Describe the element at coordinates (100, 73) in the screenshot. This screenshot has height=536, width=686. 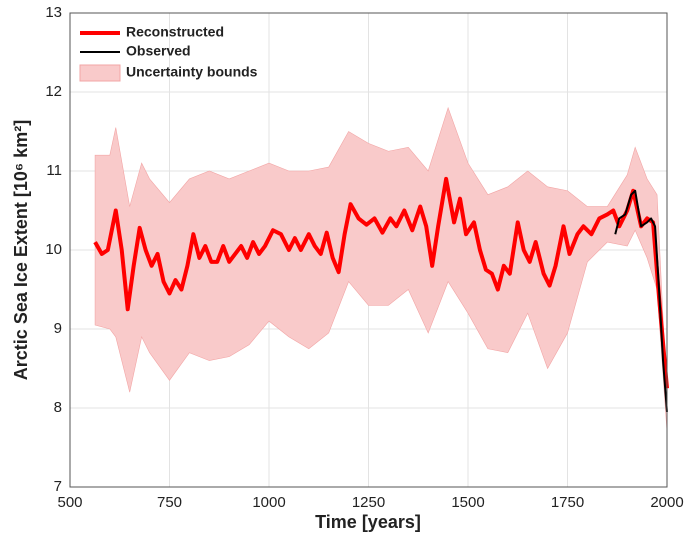
I see `legend-swatch` at that location.